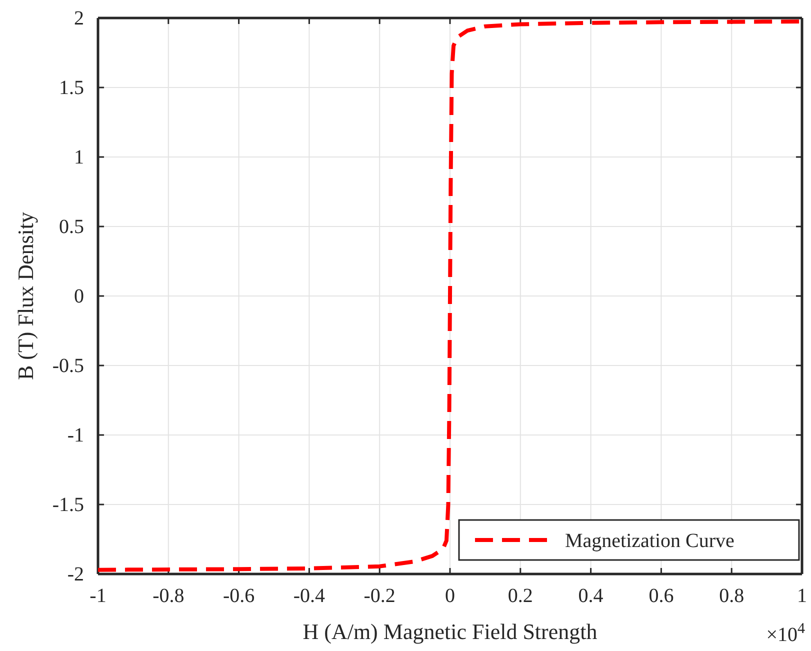 The width and height of the screenshot is (811, 651). Describe the element at coordinates (75, 574) in the screenshot. I see `y-tick-label: -2` at that location.